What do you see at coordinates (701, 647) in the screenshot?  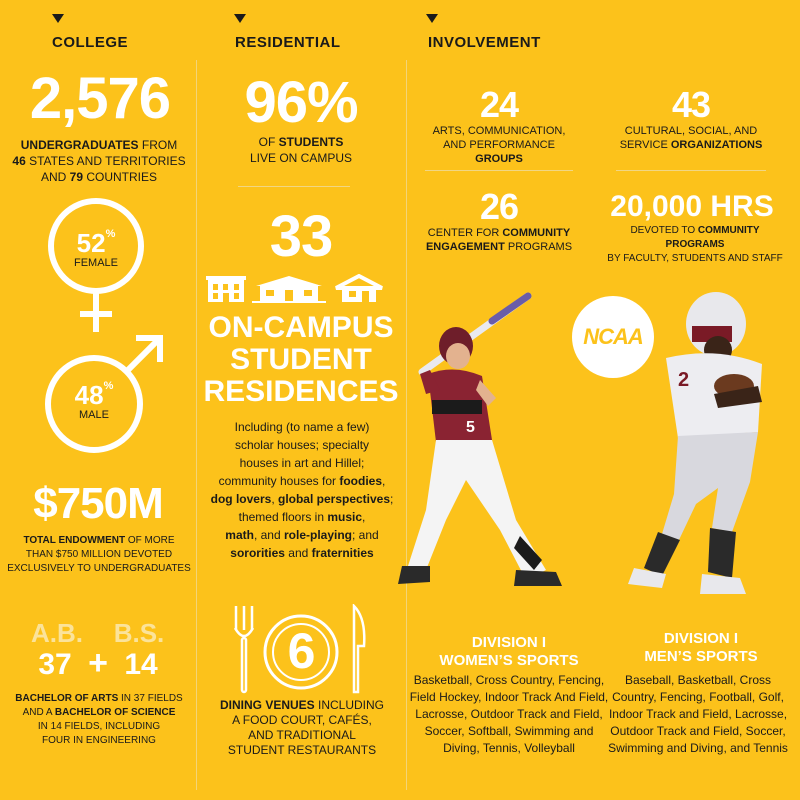 I see `mens-sports-heading: DIVISION I MEN’S SPORTS` at bounding box center [701, 647].